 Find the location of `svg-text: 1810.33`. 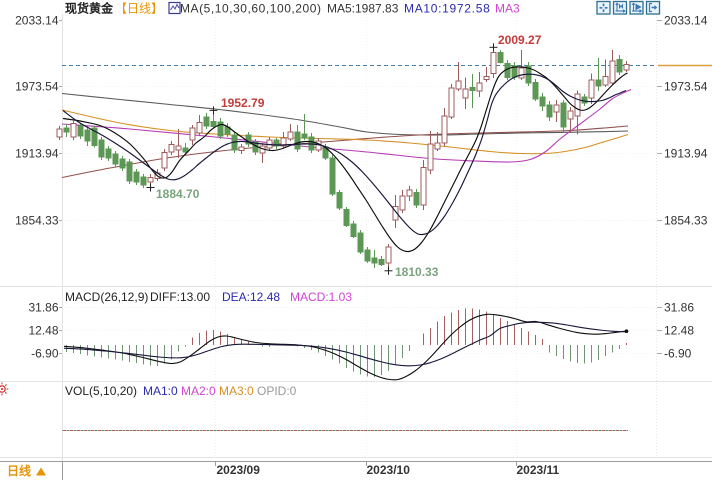

svg-text: 1810.33 is located at coordinates (417, 272).